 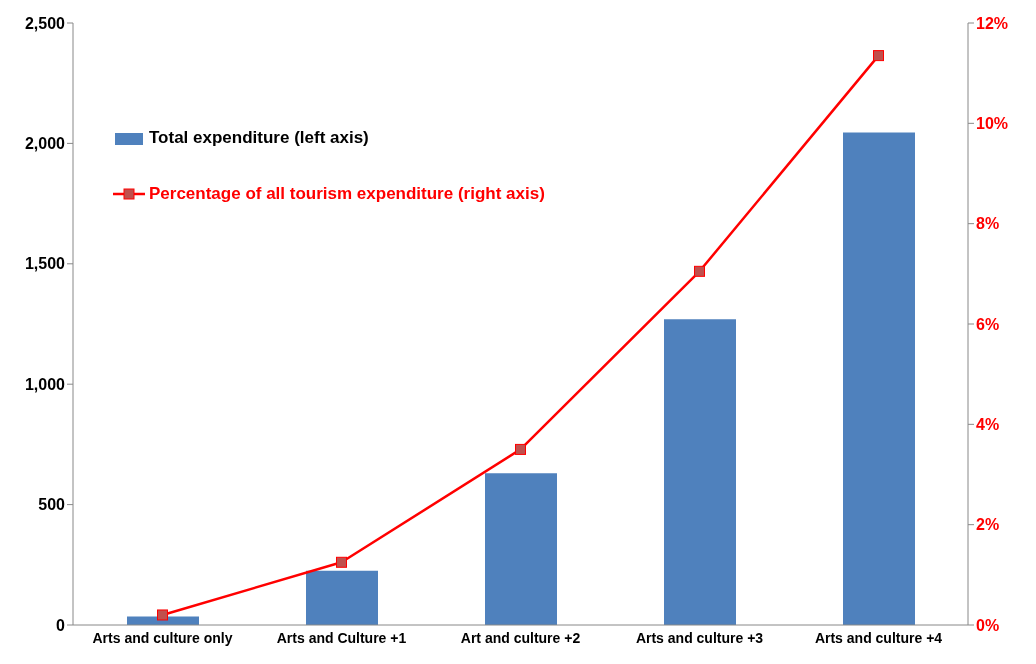 I want to click on y-tick-label: 2,500, so click(x=45, y=23).